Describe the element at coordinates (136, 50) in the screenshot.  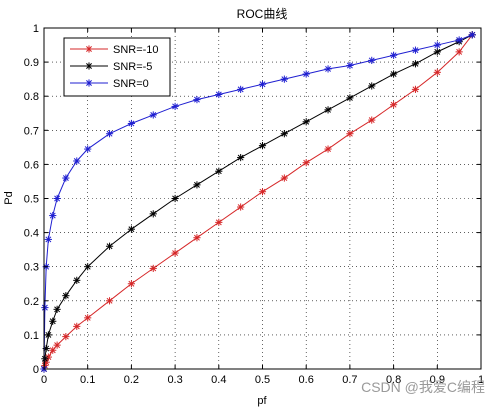
I see `legend-label: SNR=-10` at that location.